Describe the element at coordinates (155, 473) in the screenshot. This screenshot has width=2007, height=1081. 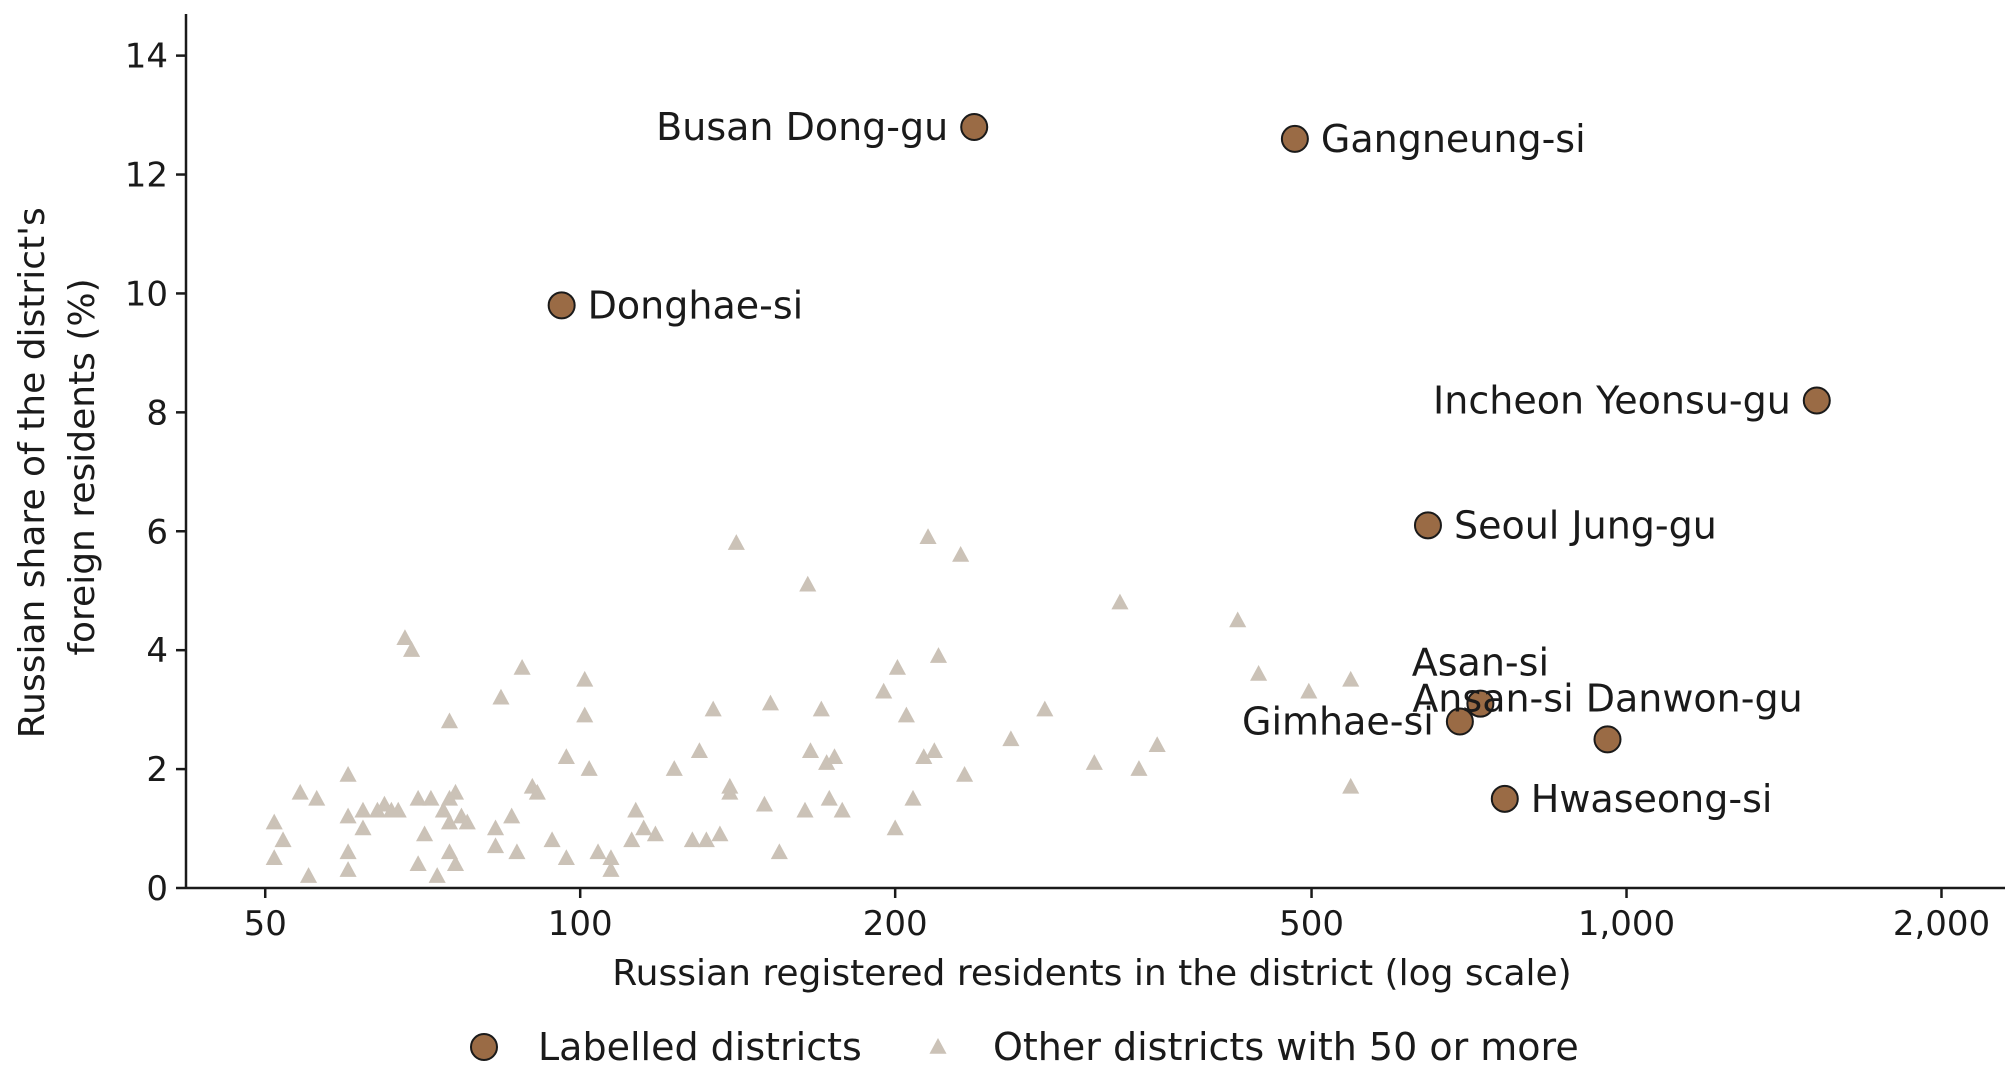
I see `y-axis-ticks: 0 2 4 6 8 10 12 14` at that location.